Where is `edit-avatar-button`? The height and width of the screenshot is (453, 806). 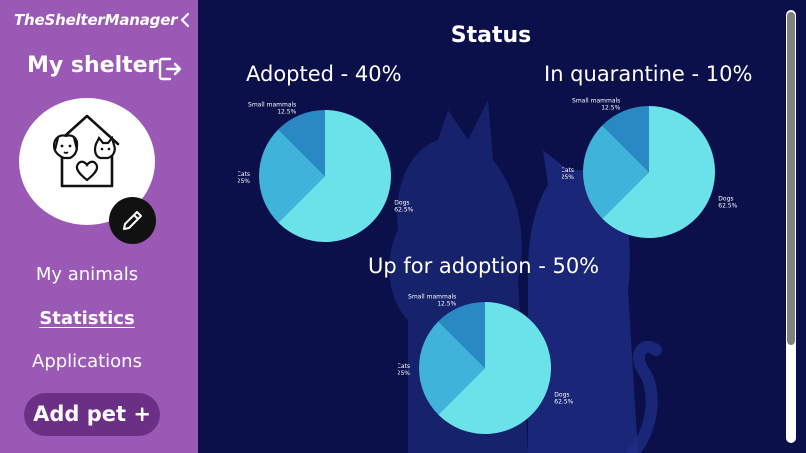
edit-avatar-button is located at coordinates (132, 220).